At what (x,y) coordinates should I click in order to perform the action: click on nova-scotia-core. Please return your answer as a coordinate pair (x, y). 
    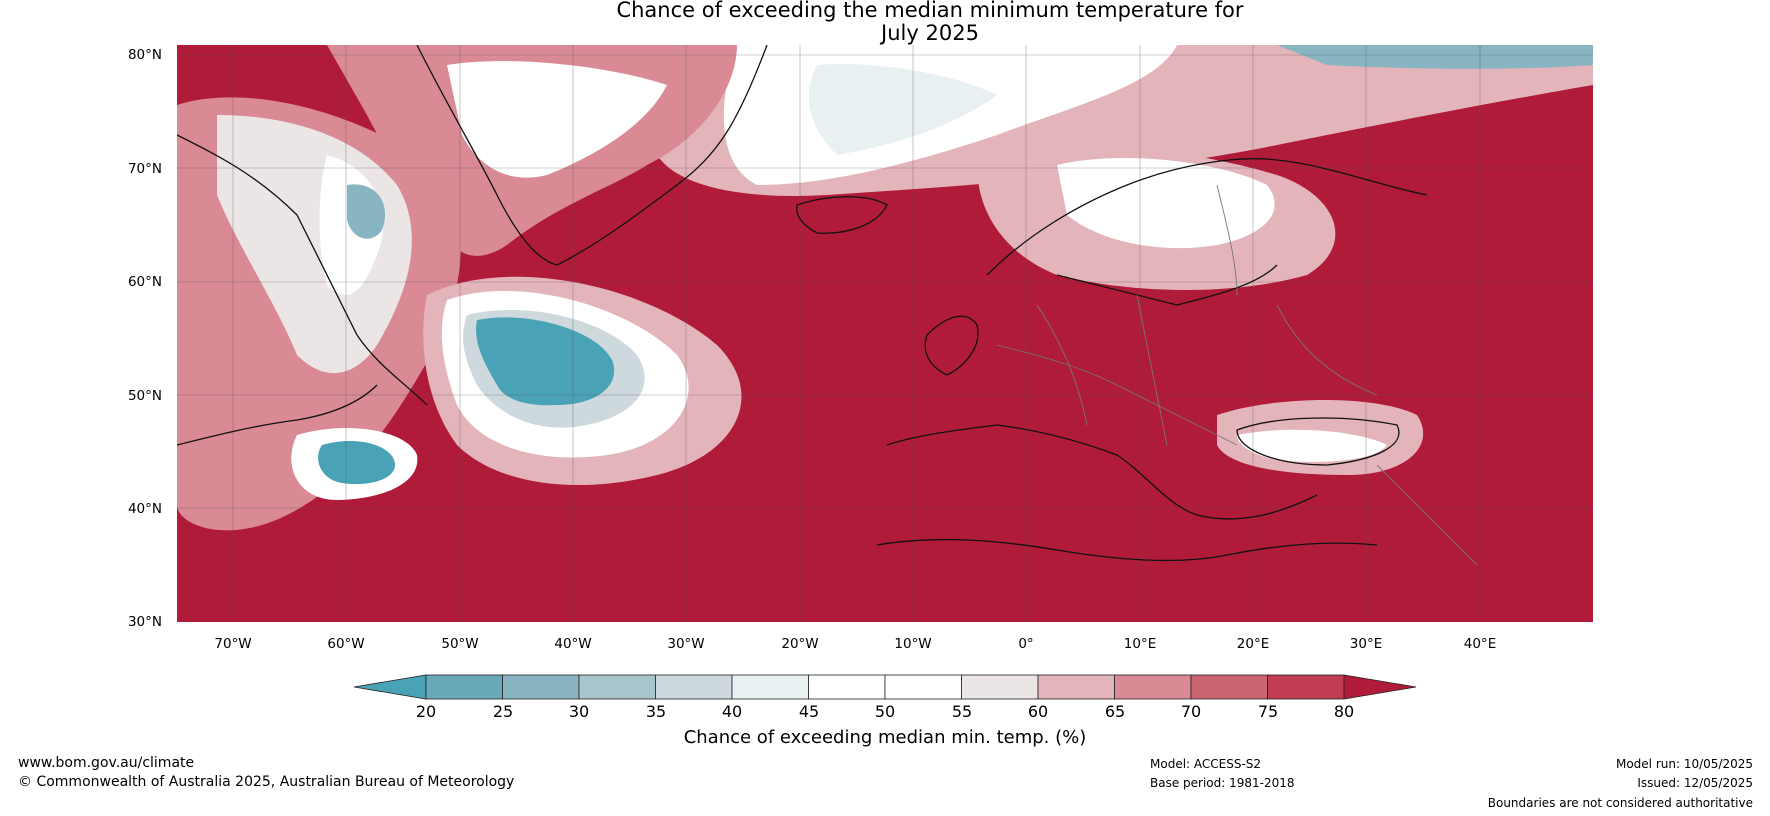
    Looking at the image, I should click on (357, 463).